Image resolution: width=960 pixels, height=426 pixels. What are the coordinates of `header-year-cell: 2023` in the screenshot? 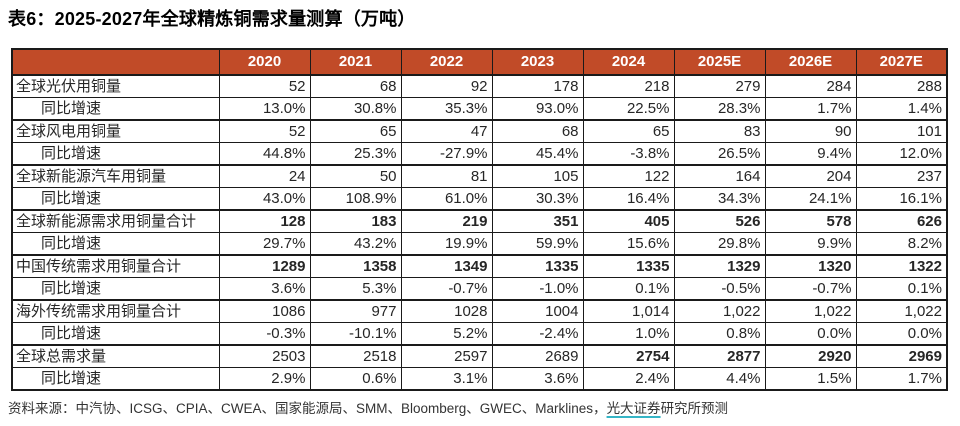 It's located at (537, 62).